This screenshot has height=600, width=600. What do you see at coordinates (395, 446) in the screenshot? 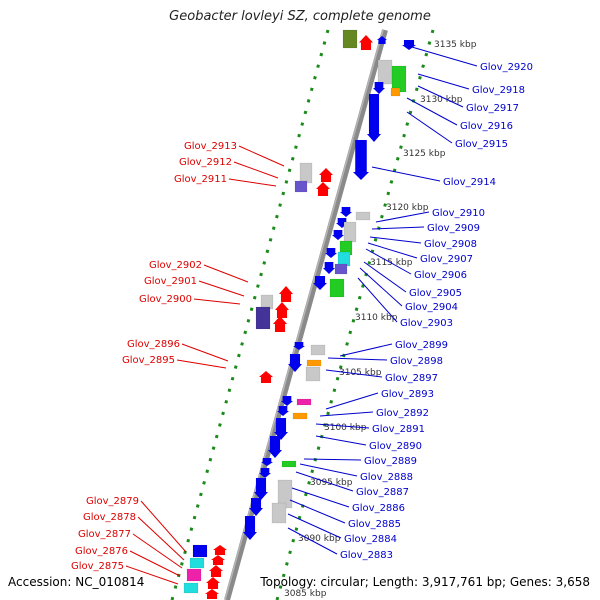
I see `gene-label-right: Glov_2890` at bounding box center [395, 446].